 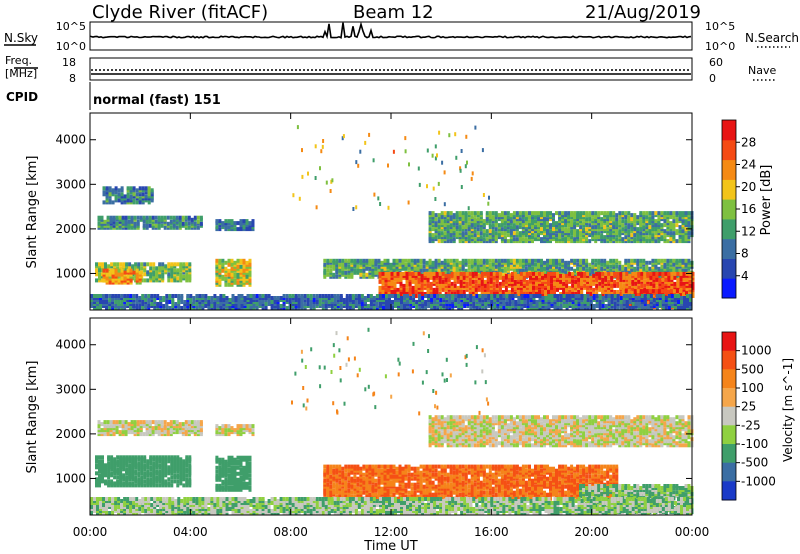 What do you see at coordinates (71, 26) in the screenshot?
I see `nsky-tick-top: 10^5` at bounding box center [71, 26].